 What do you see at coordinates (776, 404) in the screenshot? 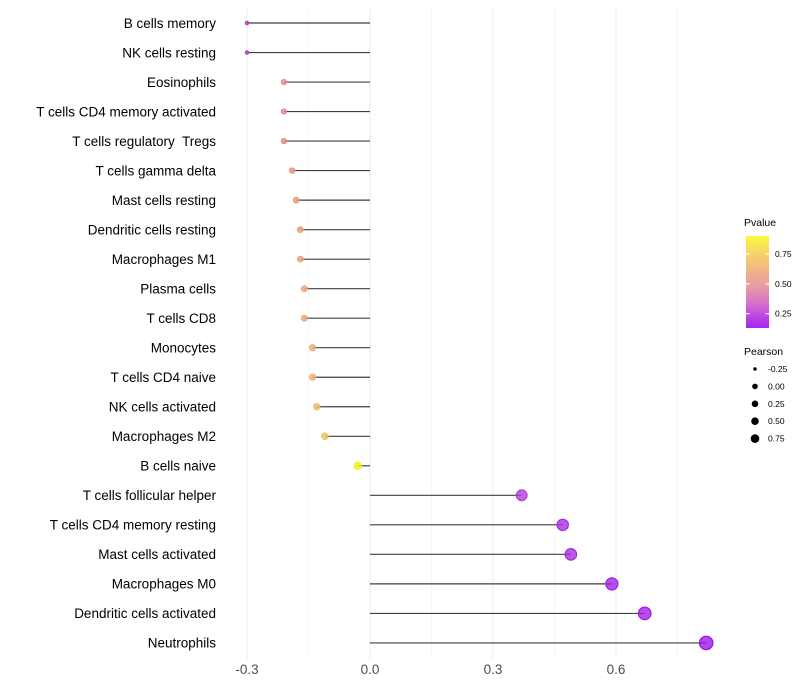
I see `pearson-legend-label: 0.25` at bounding box center [776, 404].